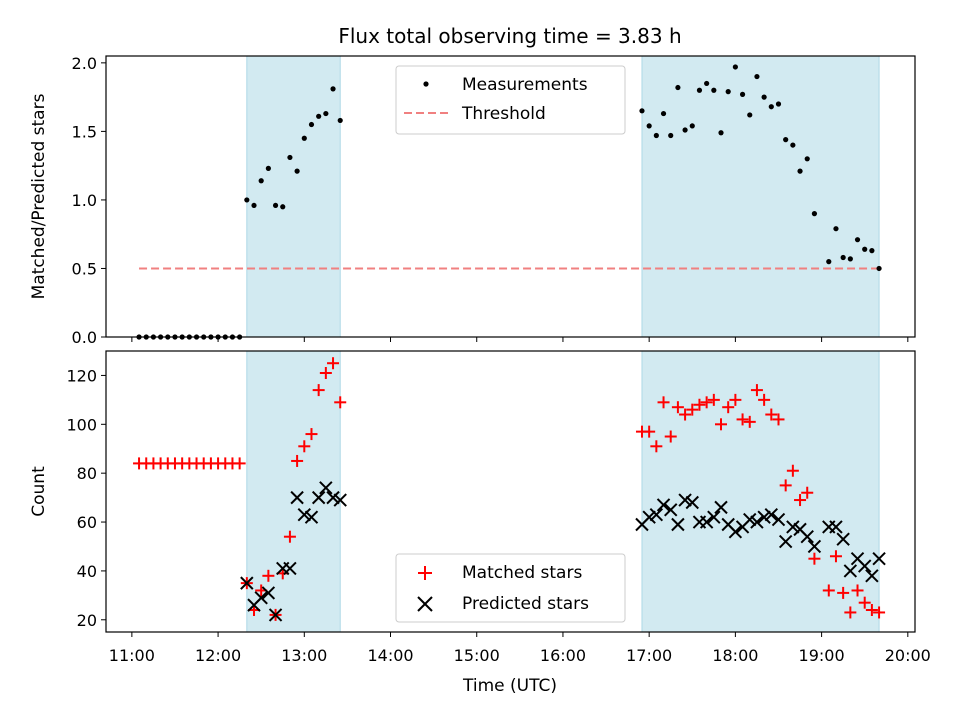 The width and height of the screenshot is (960, 720). Describe the element at coordinates (304, 655) in the screenshot. I see `x-tick-label: 13:00` at that location.